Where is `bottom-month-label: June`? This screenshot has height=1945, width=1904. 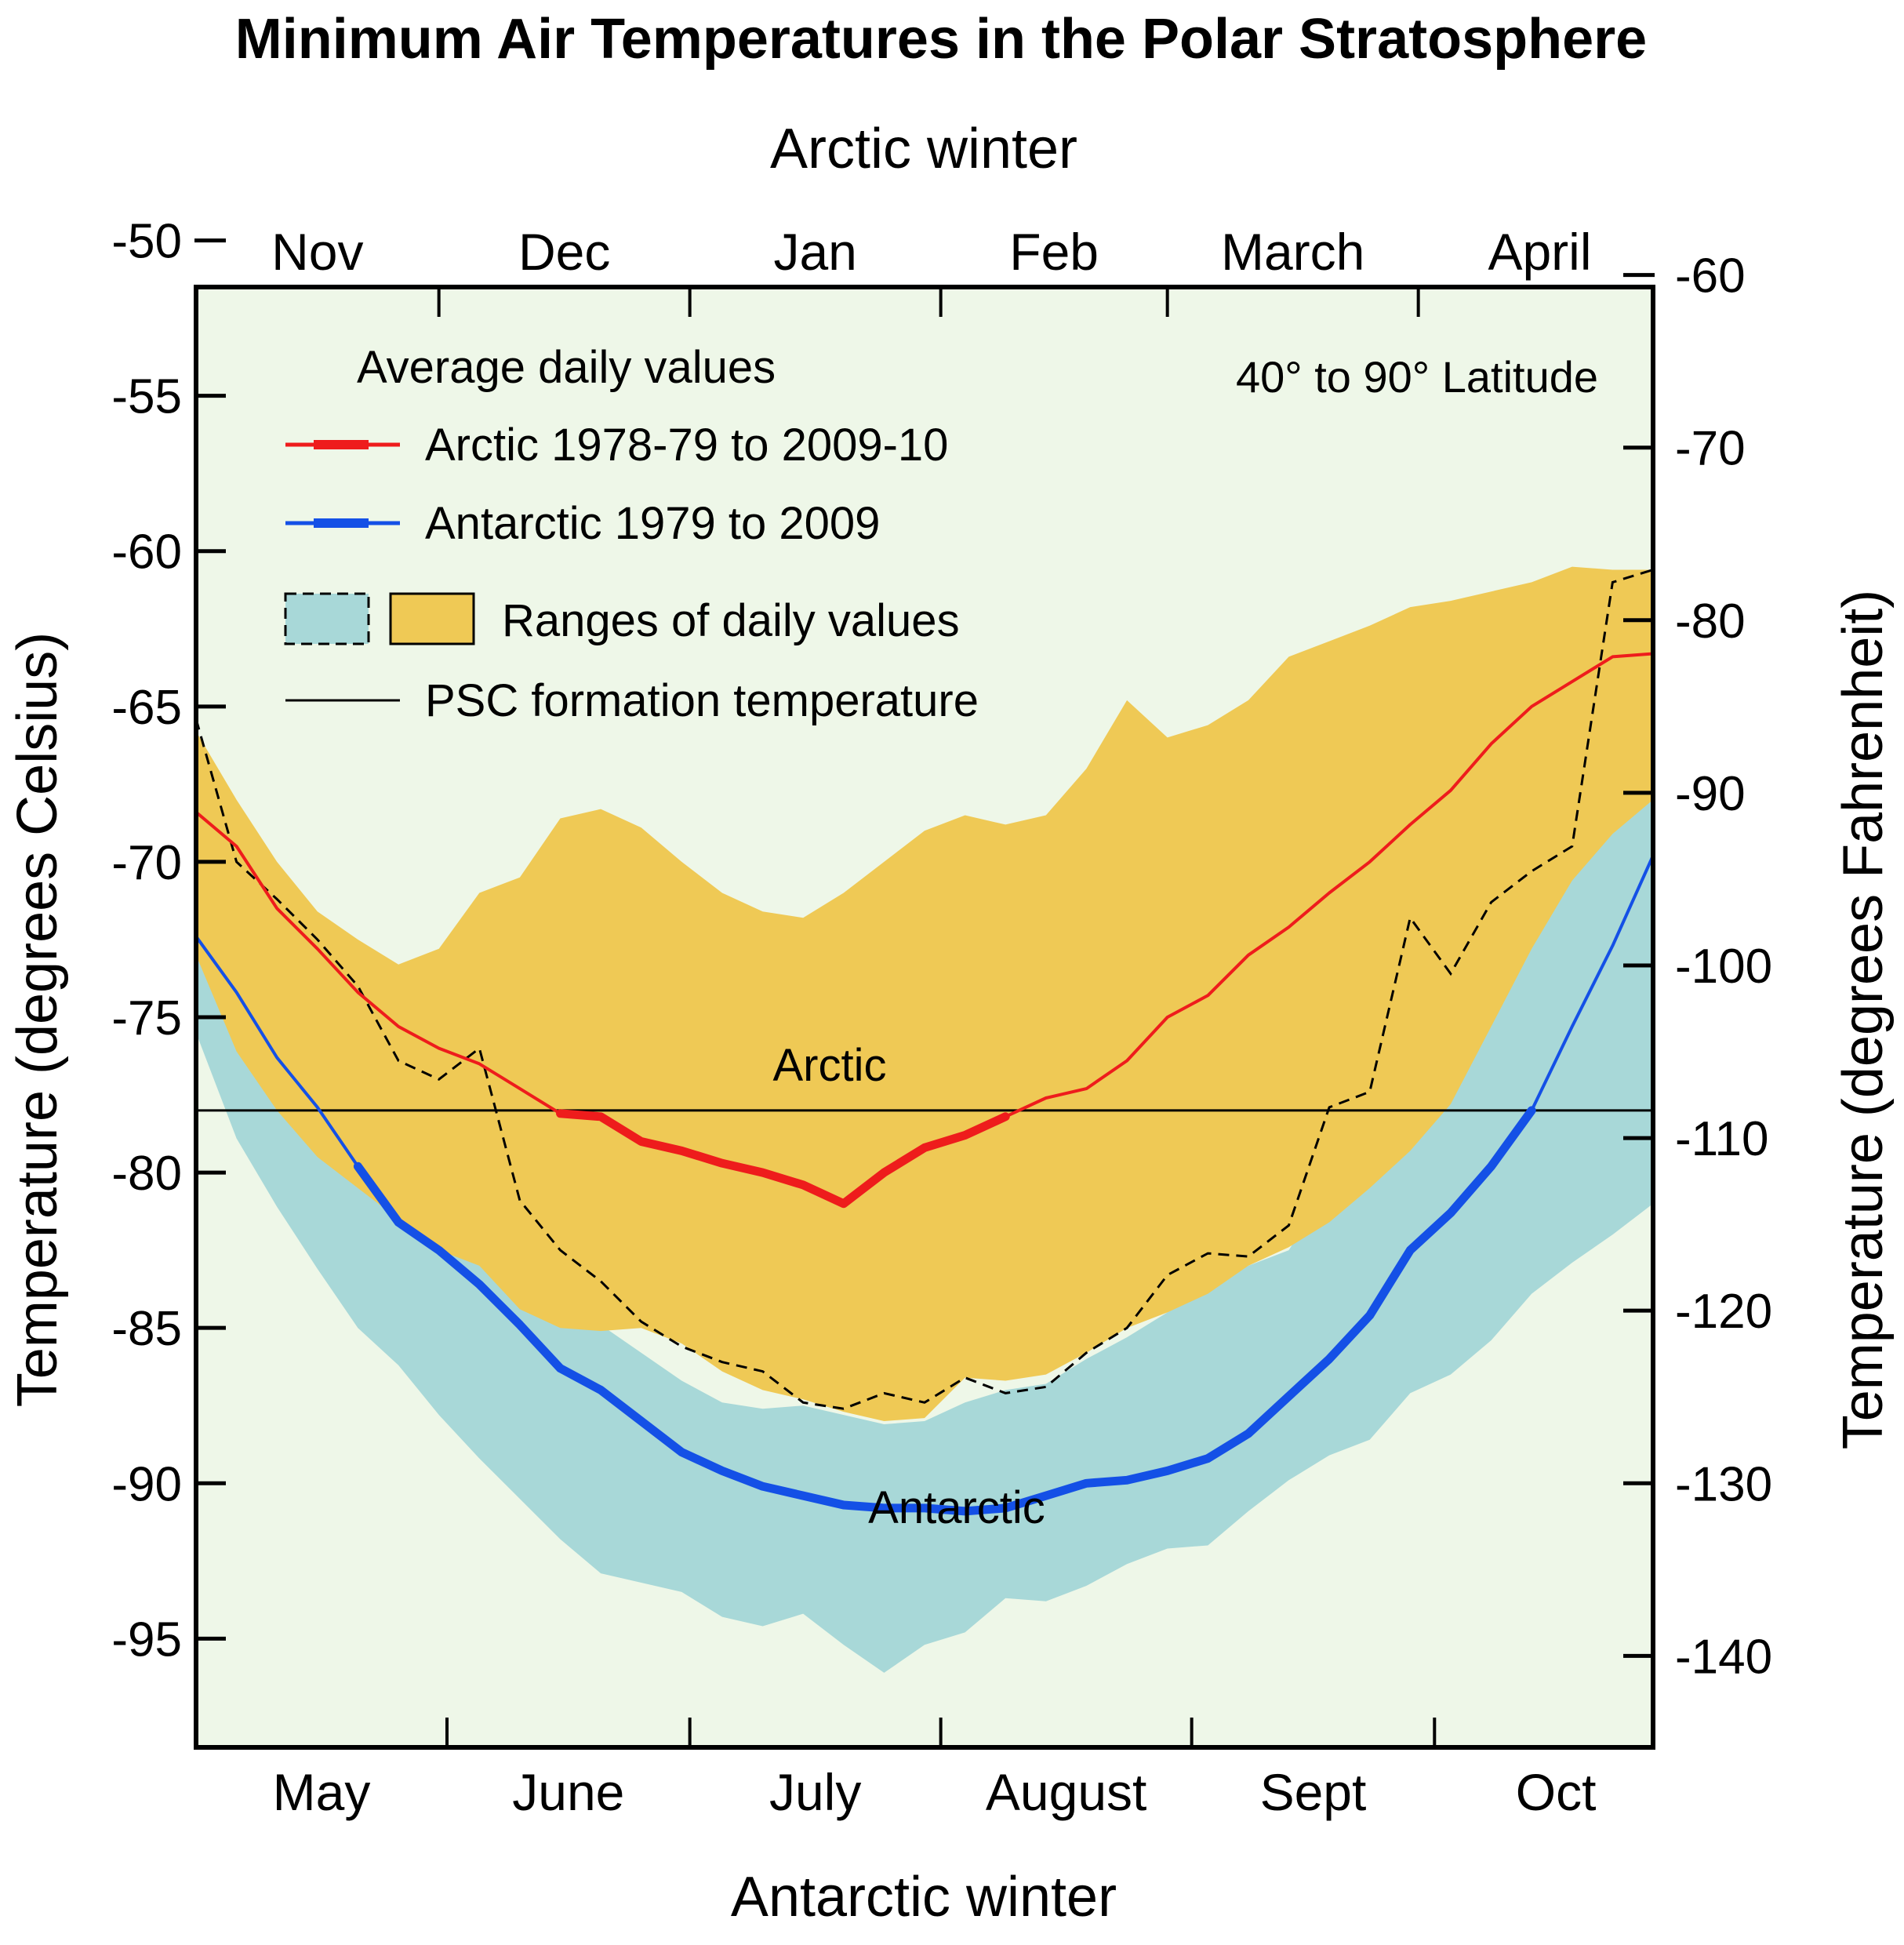
bottom-month-label: June is located at coordinates (568, 1792).